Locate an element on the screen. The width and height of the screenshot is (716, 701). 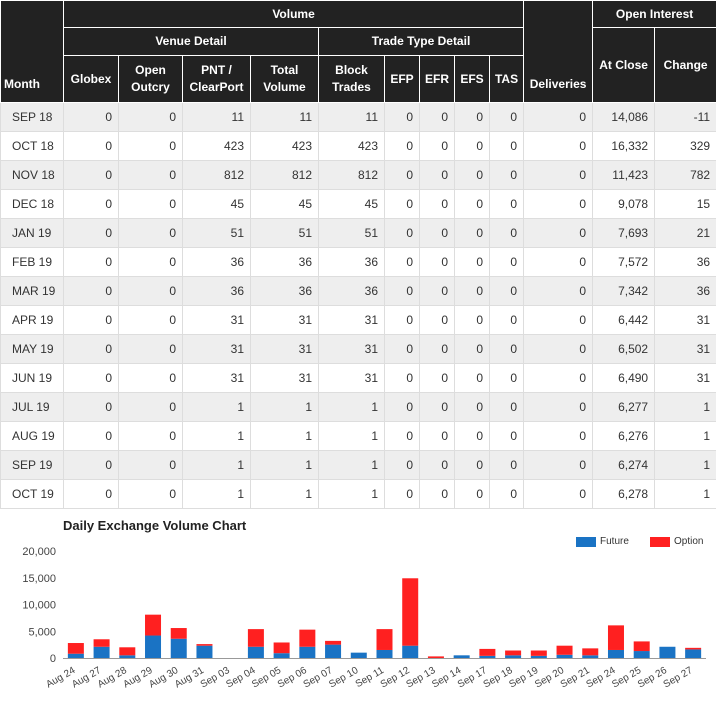
open-interest-group-header: Open Interest is located at coordinates (654, 14).